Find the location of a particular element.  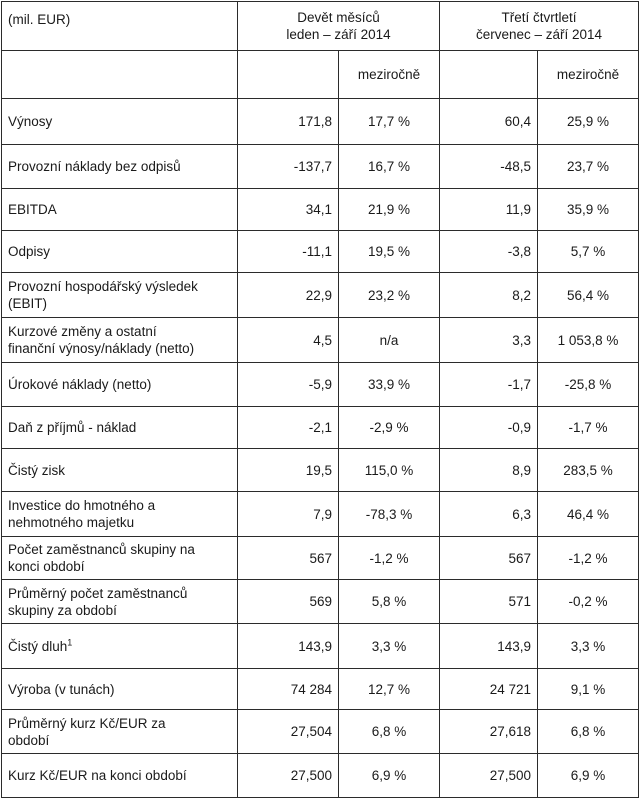

row-label-line1: Výnosy is located at coordinates (30, 121).